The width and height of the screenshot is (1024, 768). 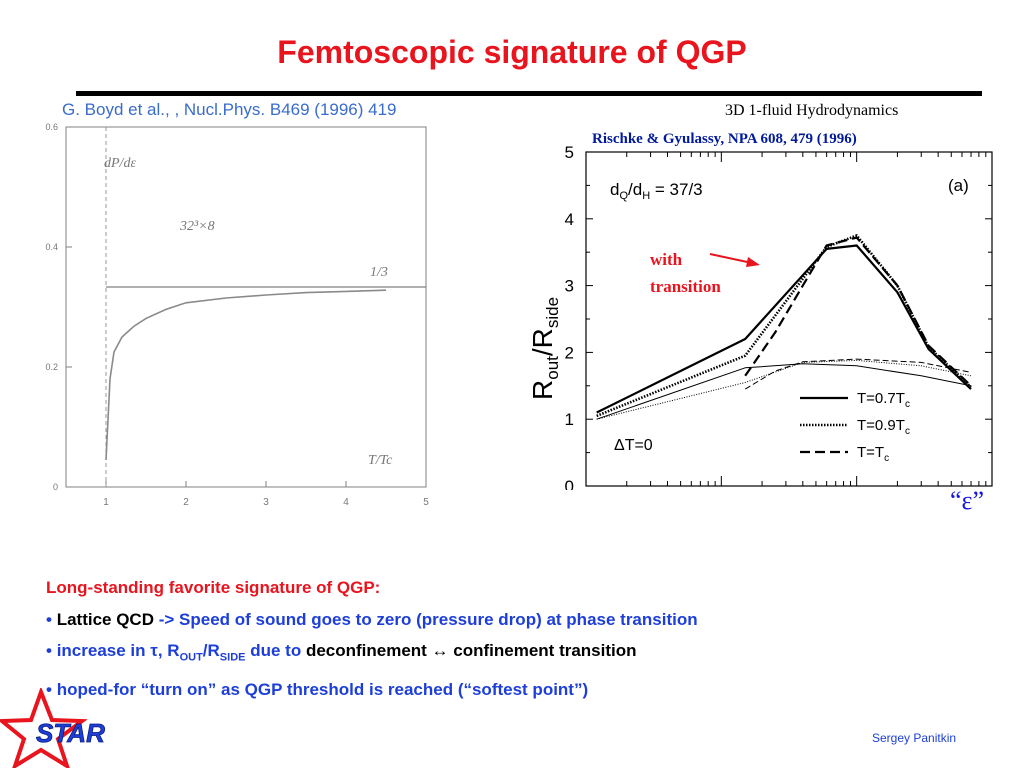 I want to click on rischke-reference: Rischke & Gyulassy, NPA 608, 479 (1996), so click(x=724, y=139).